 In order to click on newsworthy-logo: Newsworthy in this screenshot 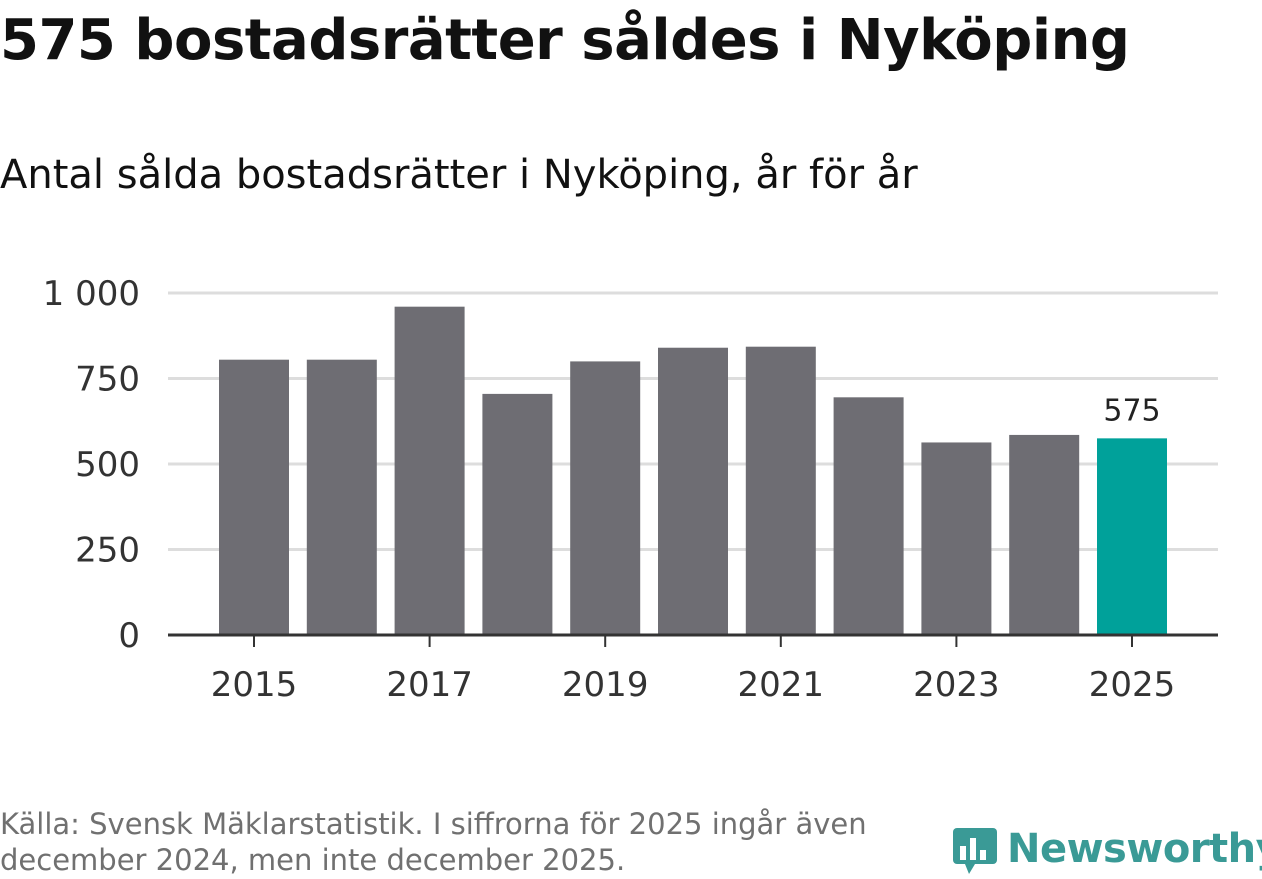, I will do `click(1106, 849)`.